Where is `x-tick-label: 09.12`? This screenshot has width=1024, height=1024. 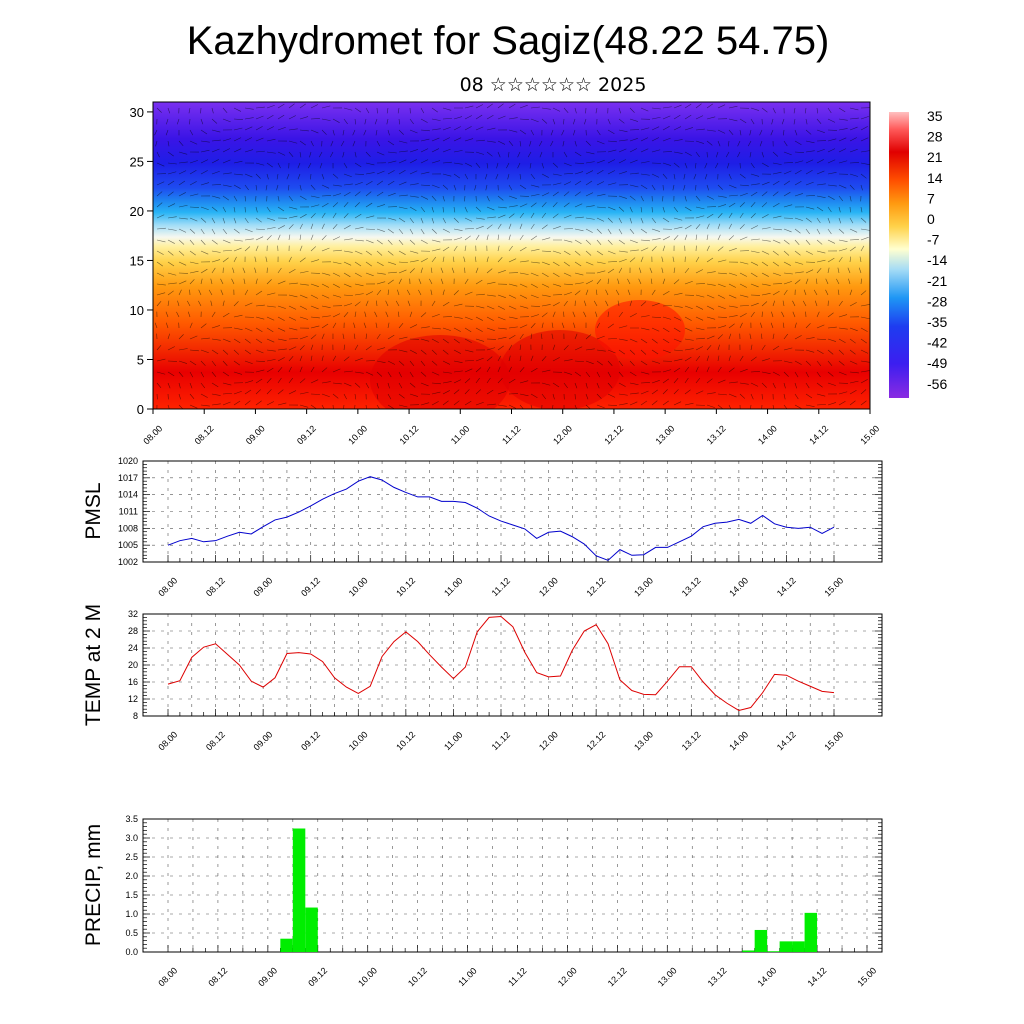 x-tick-label: 09.12 is located at coordinates (306, 434).